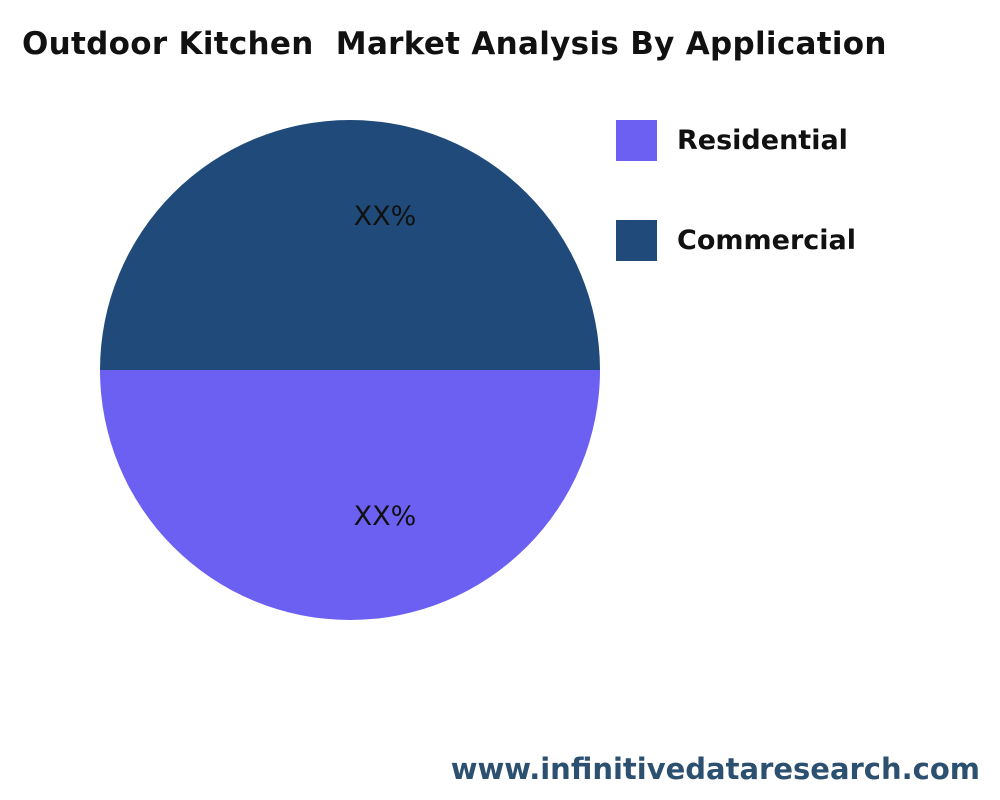 This screenshot has height=800, width=1000. What do you see at coordinates (766, 240) in the screenshot?
I see `legend-label: Commercial` at bounding box center [766, 240].